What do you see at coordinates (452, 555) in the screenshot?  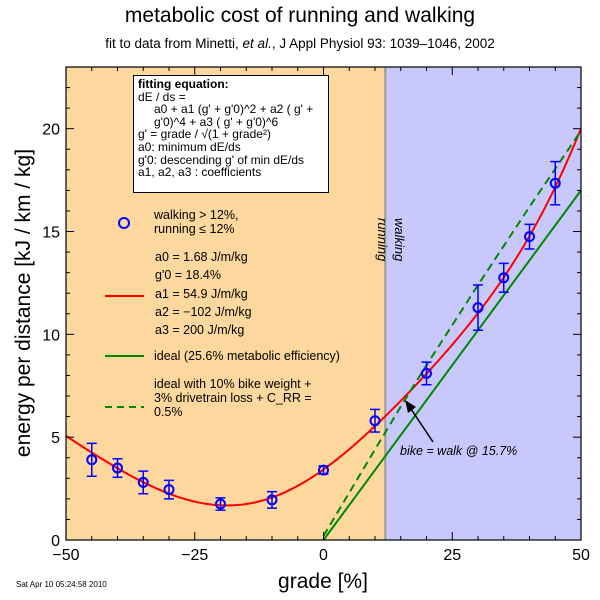 I see `x-tick-label: 25` at bounding box center [452, 555].